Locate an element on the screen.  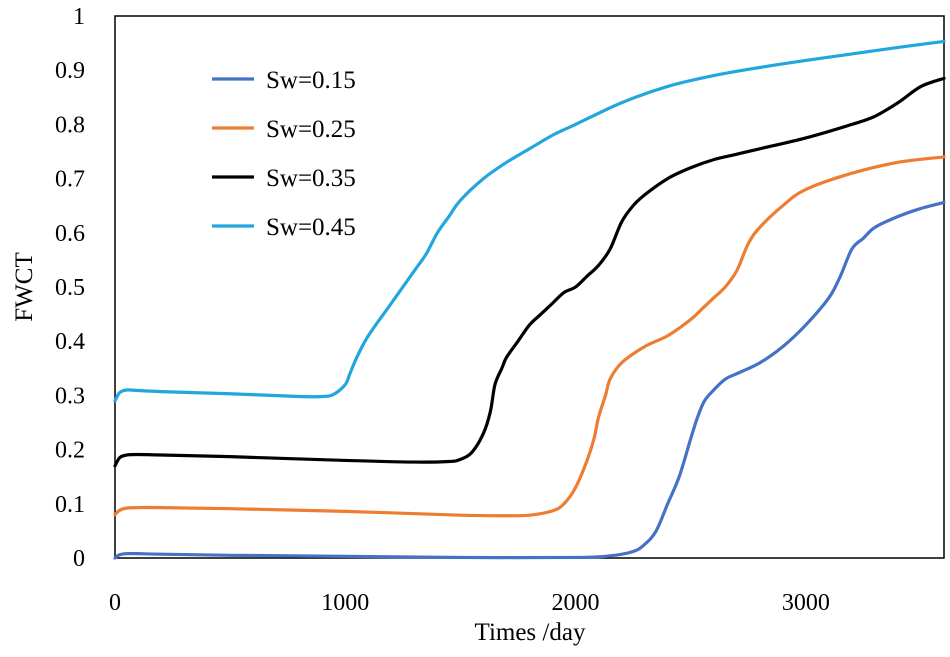
x-tick-label: 2000 is located at coordinates (576, 603).